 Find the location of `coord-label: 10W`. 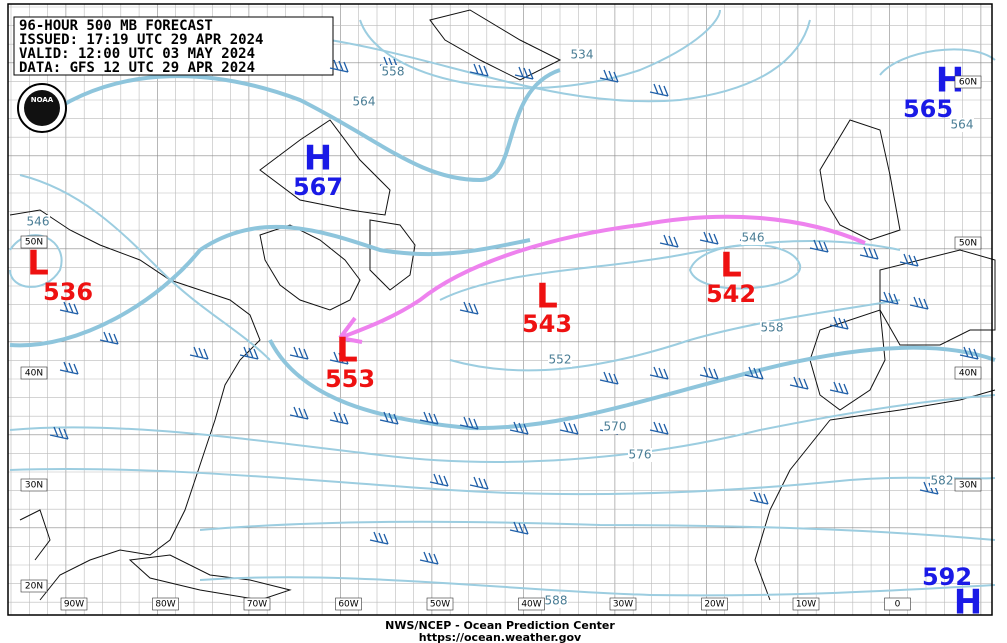

coord-label: 10W is located at coordinates (806, 605).